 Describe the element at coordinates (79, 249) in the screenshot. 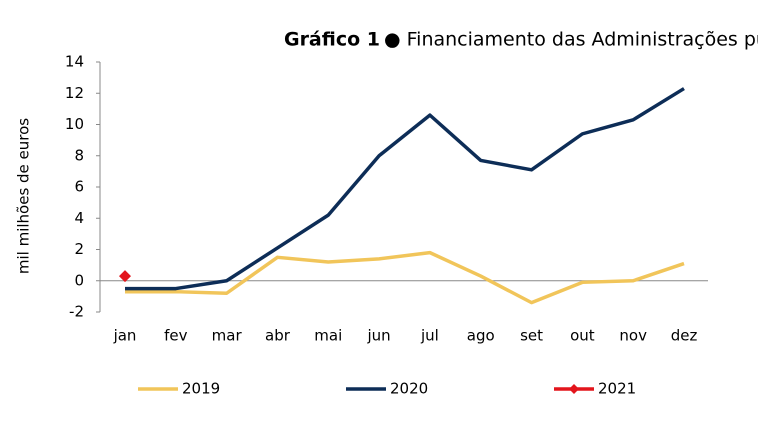

I see `y-tick-label: 2` at that location.